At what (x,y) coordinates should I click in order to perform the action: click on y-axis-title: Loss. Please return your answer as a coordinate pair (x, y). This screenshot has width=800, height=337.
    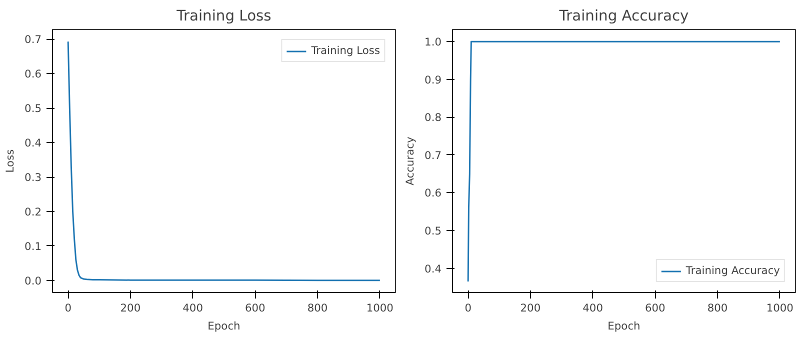
    Looking at the image, I should click on (10, 160).